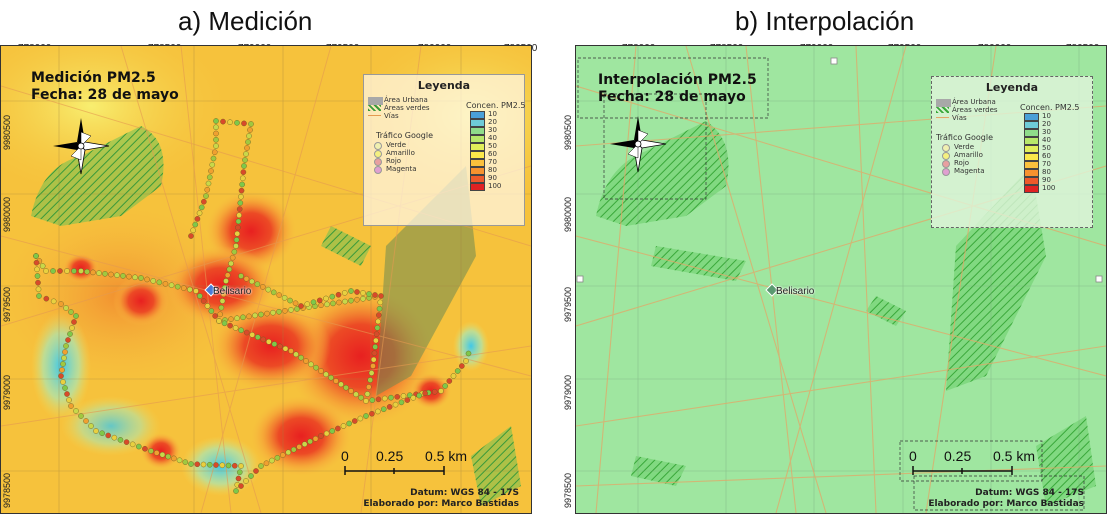 The image size is (1107, 514). Describe the element at coordinates (825, 21) in the screenshot. I see `panel-b-heading: b) Interpolación` at that location.